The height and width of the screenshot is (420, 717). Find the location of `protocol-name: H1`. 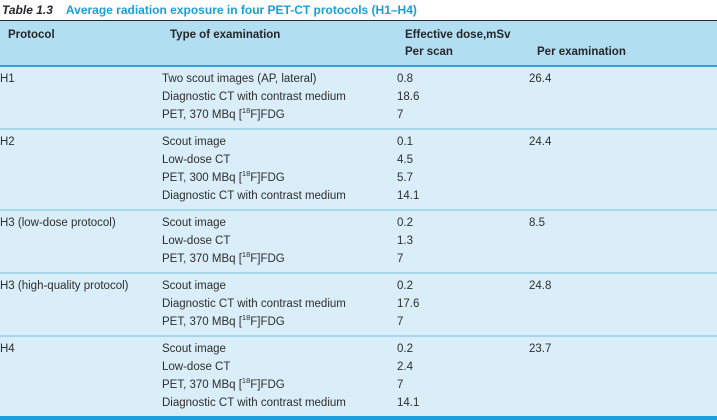

protocol-name: H1 is located at coordinates (7, 79).